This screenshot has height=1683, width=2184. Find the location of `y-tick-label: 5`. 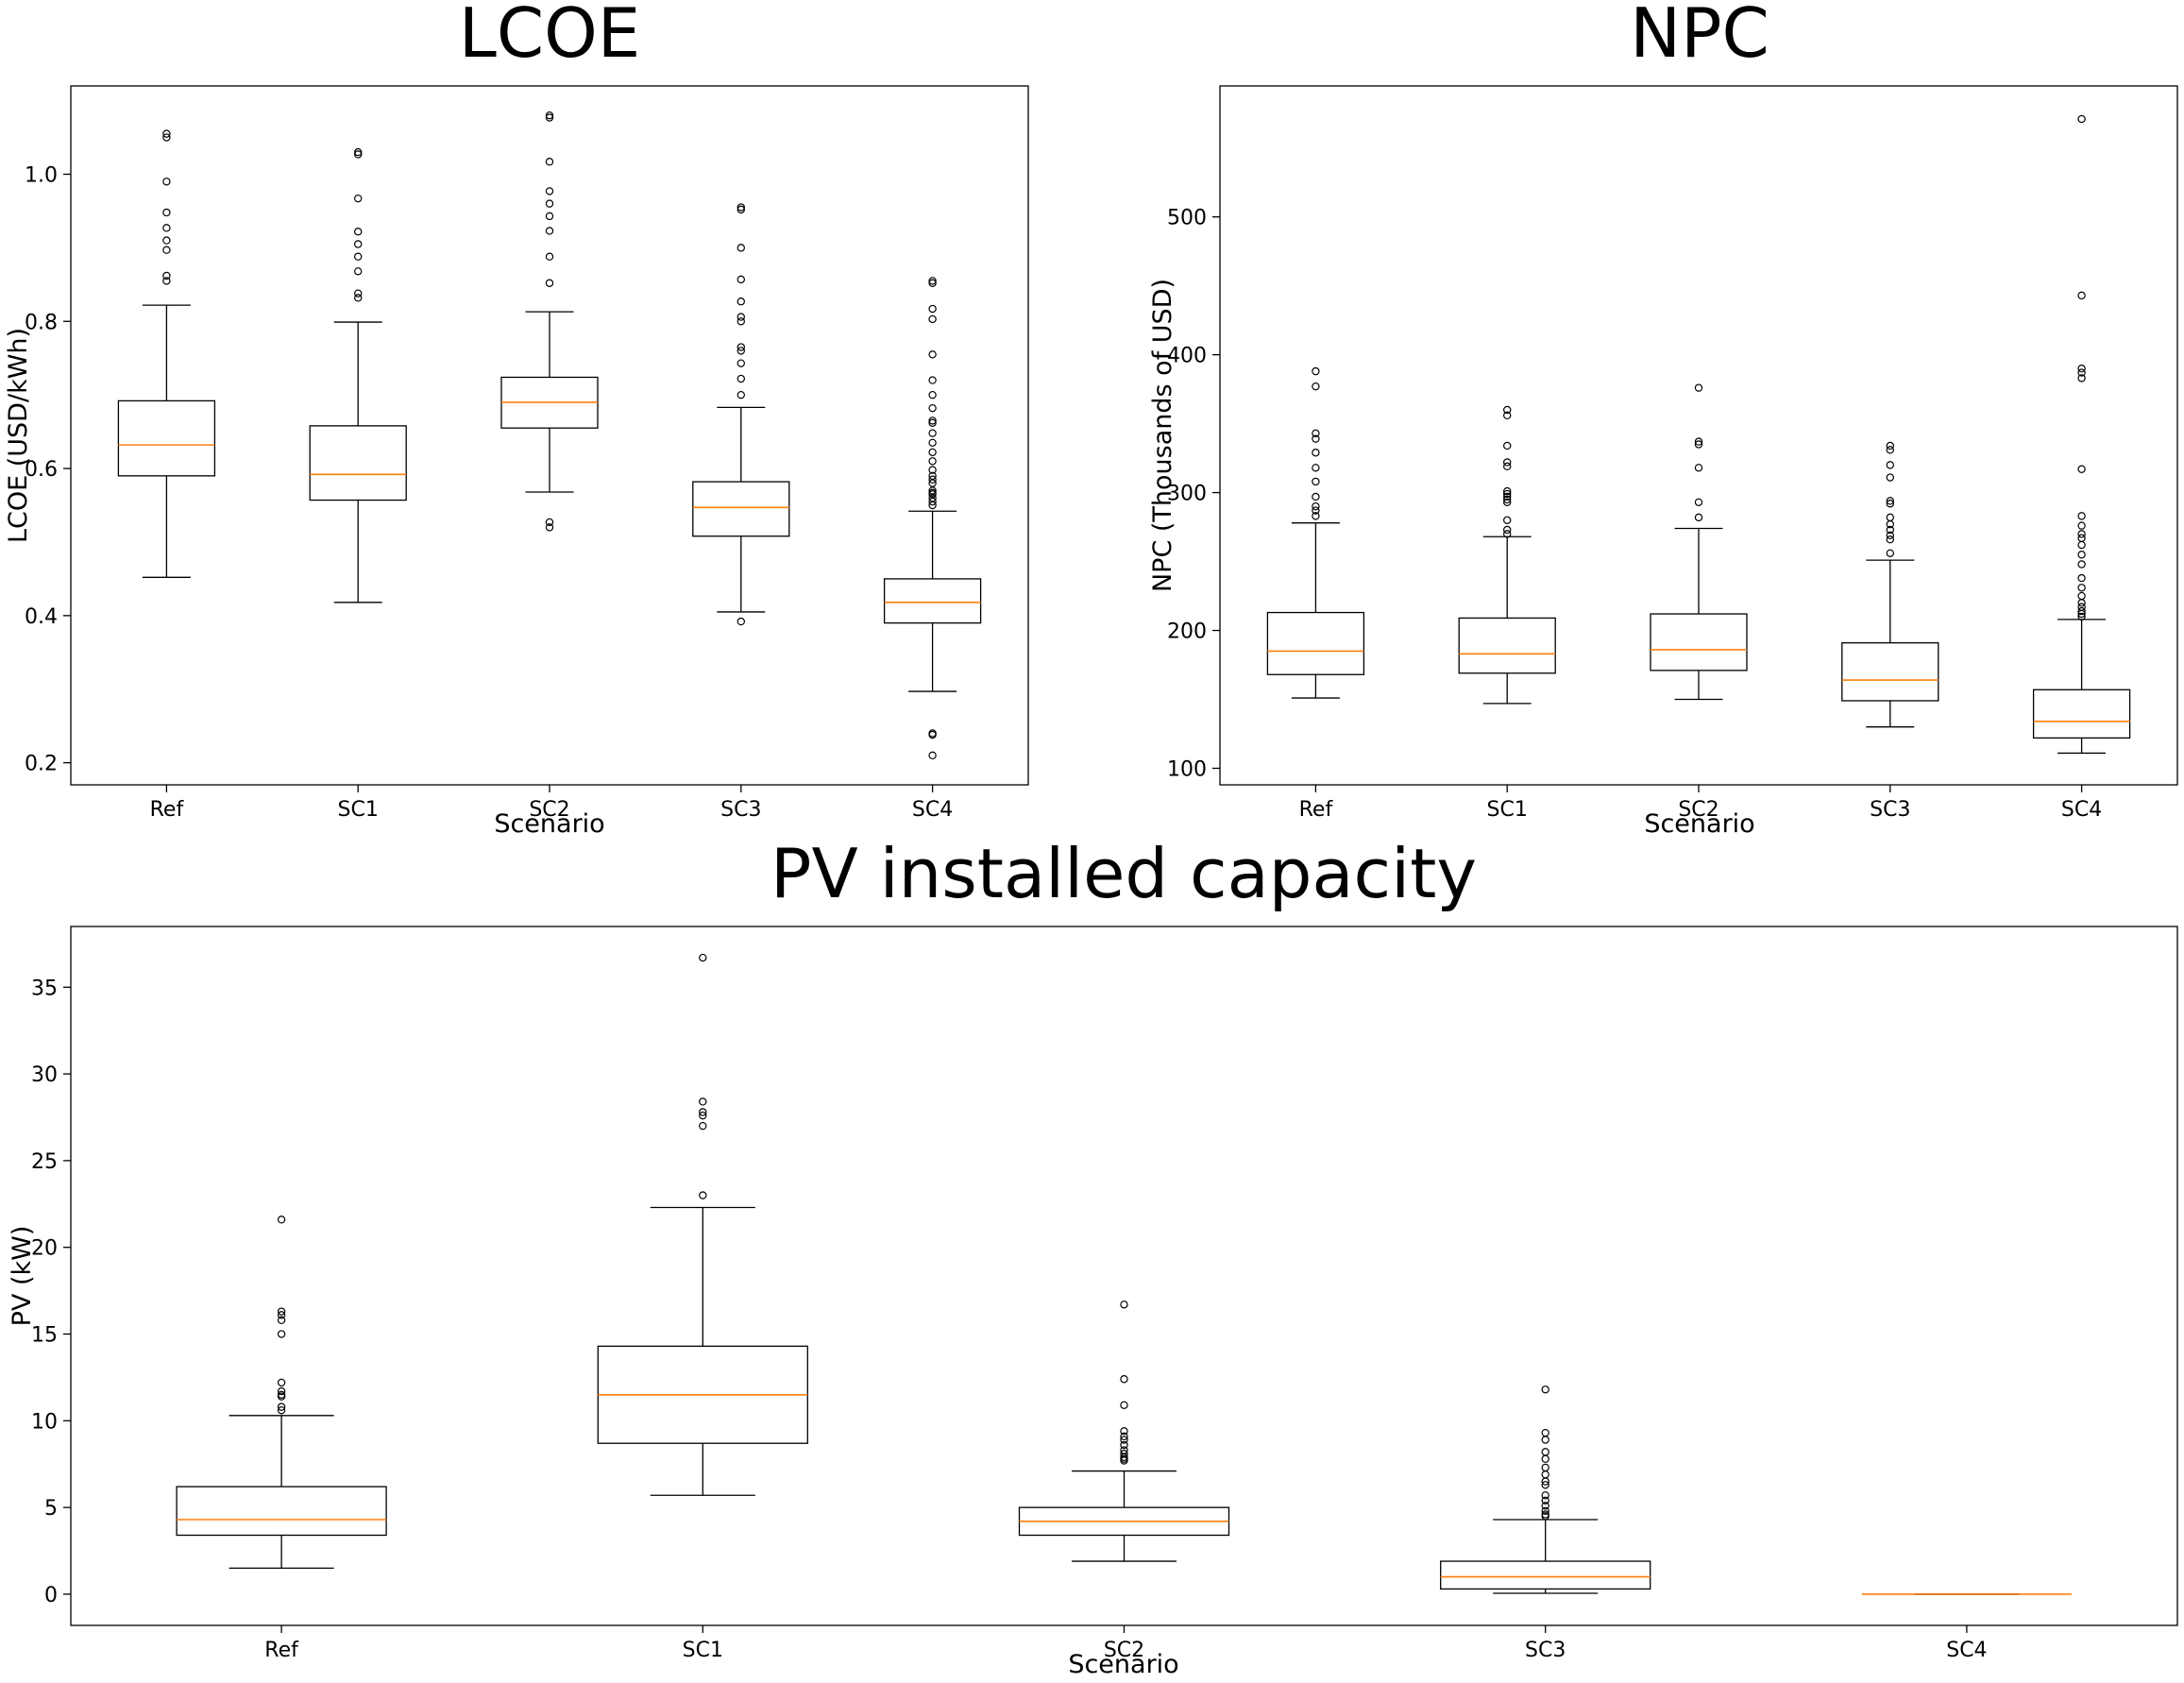

y-tick-label: 5 is located at coordinates (51, 1509).